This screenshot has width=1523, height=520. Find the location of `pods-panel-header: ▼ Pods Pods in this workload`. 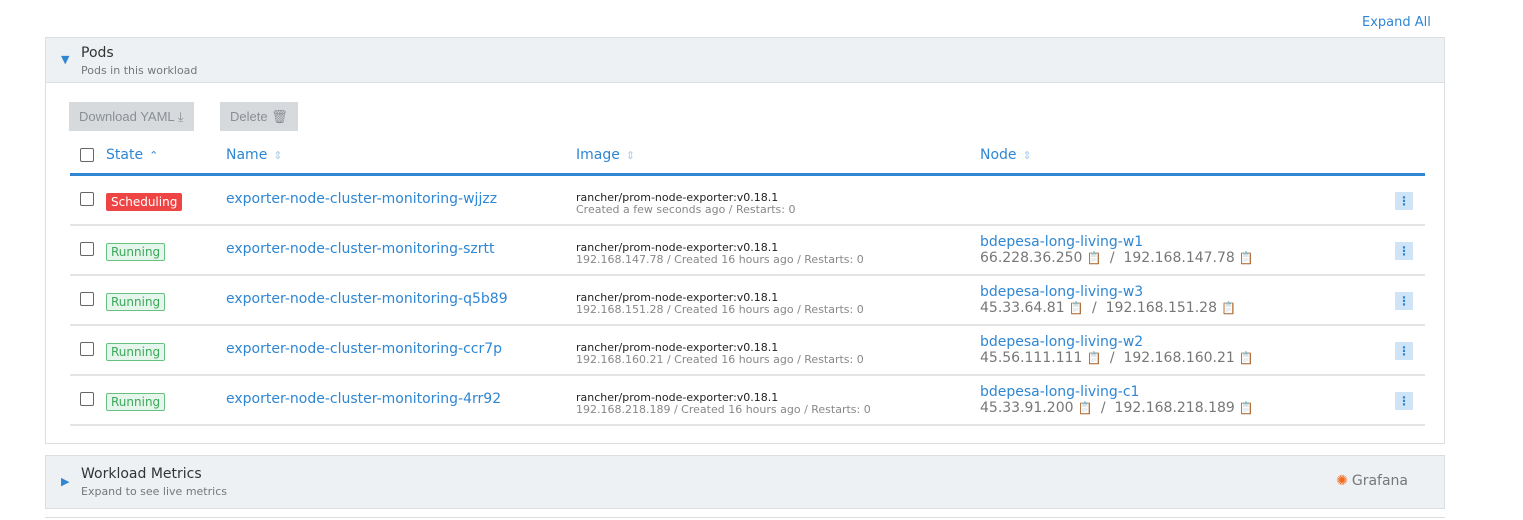

pods-panel-header: ▼ Pods Pods in this workload is located at coordinates (745, 60).